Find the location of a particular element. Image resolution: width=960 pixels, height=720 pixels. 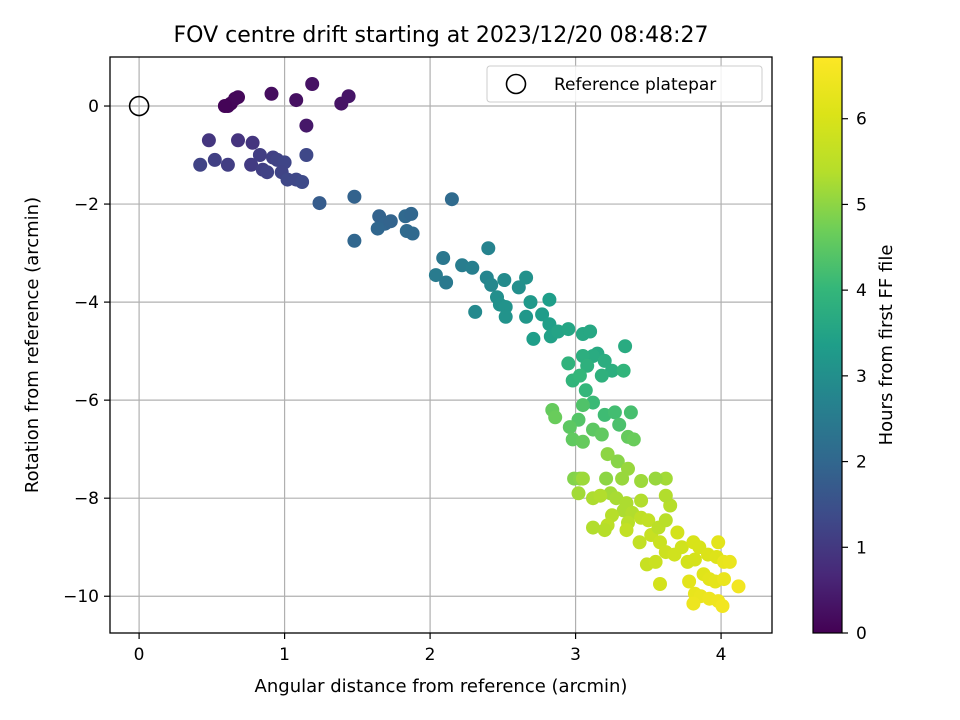

x-tick-label: 4 is located at coordinates (721, 655).